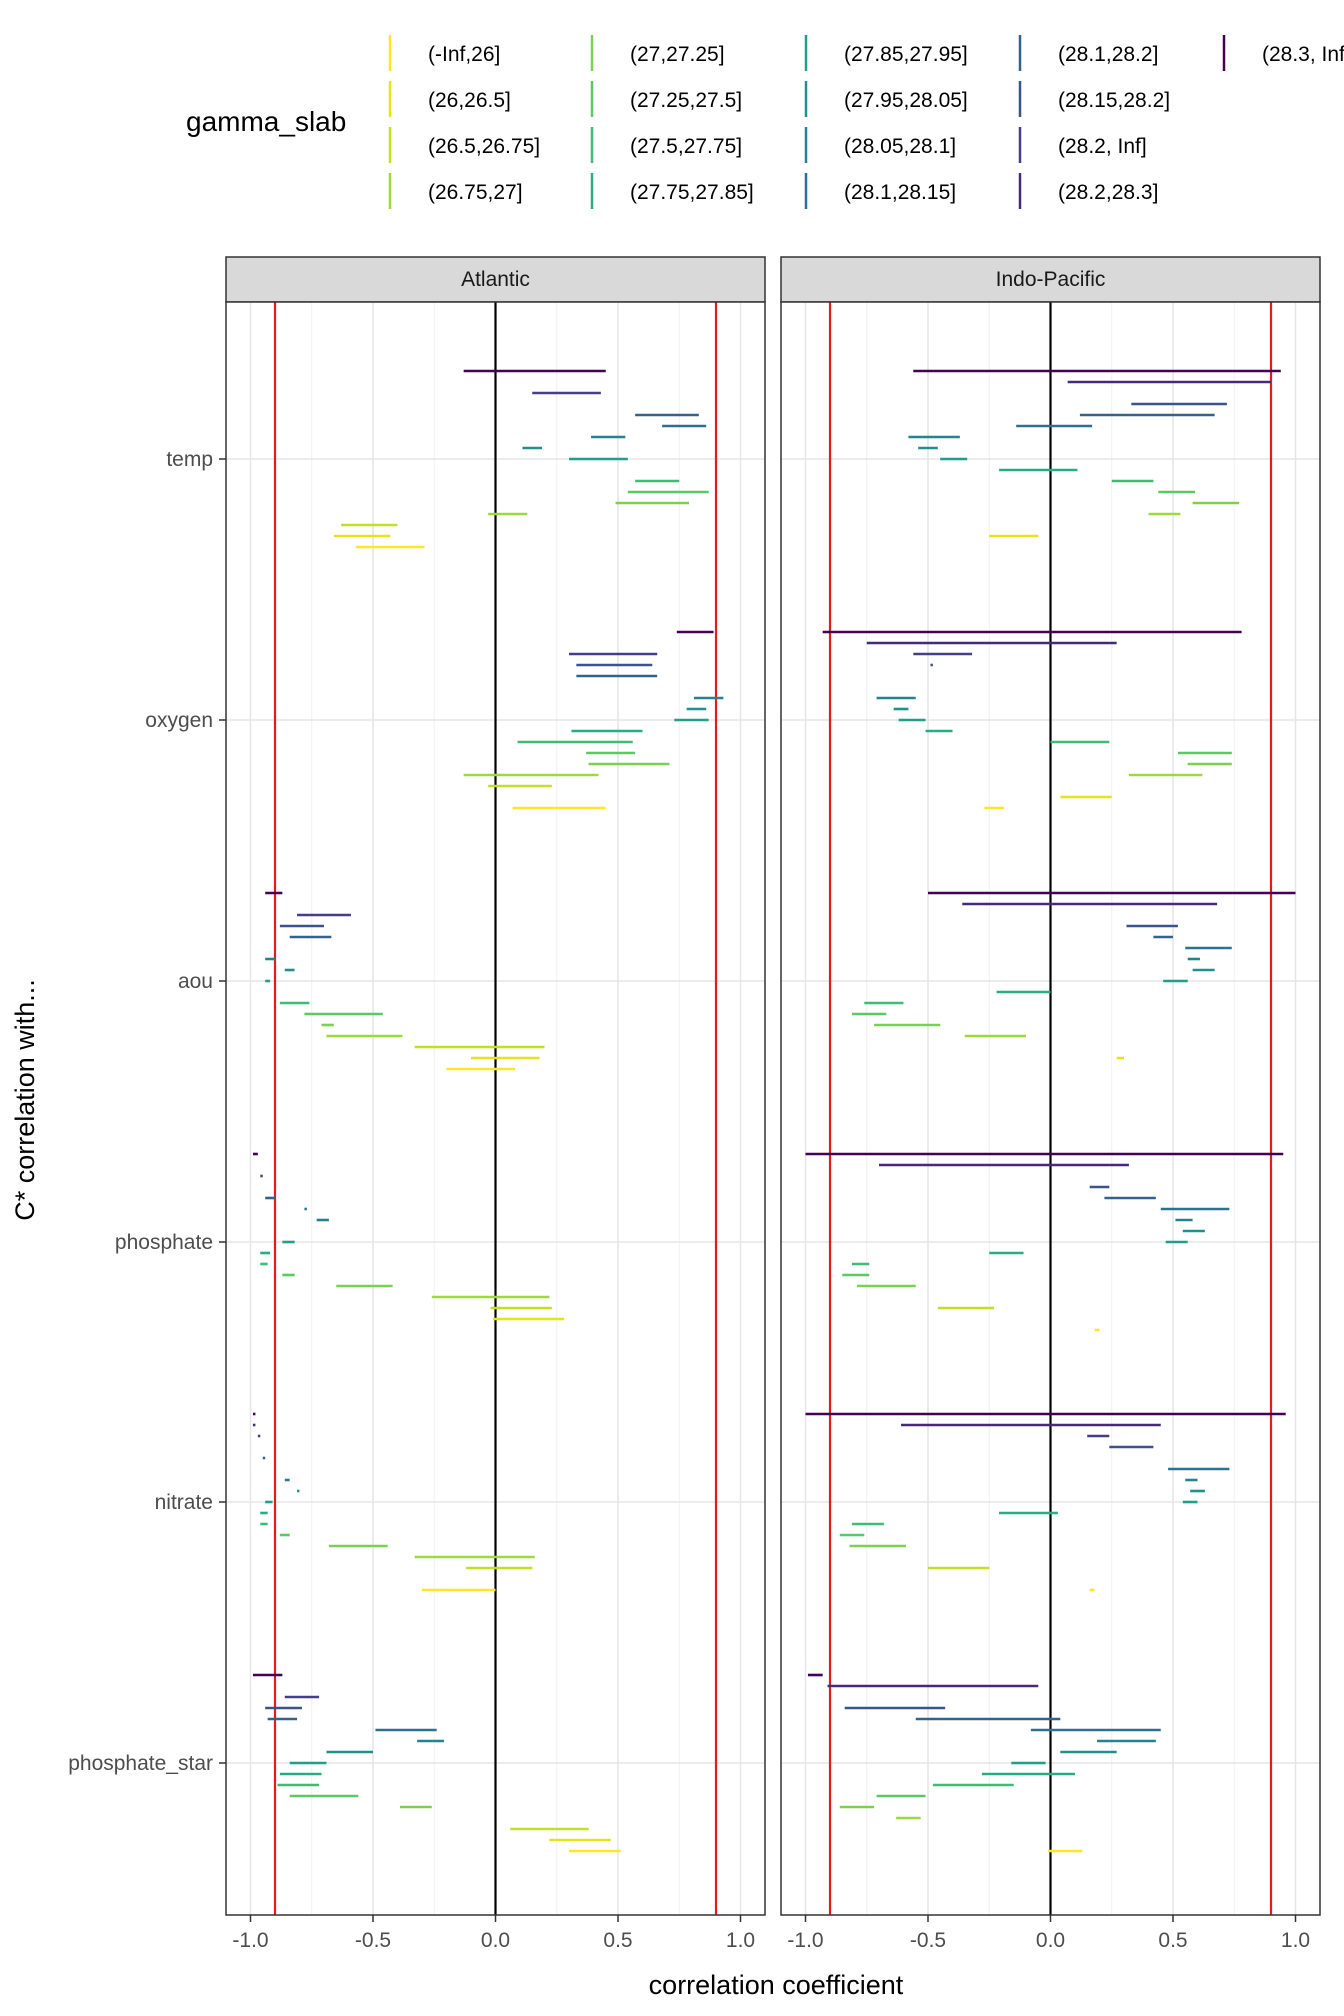  Describe the element at coordinates (900, 192) in the screenshot. I see `legend-label: (28.1,28.15]` at that location.